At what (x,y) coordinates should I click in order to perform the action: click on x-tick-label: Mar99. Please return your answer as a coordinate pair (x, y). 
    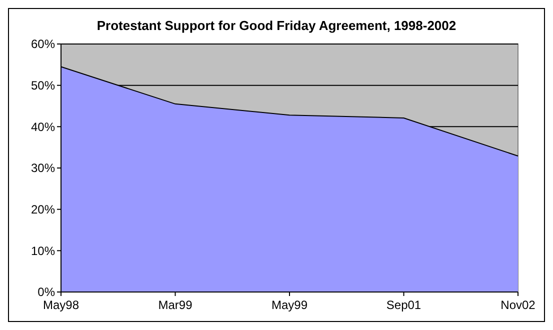
    Looking at the image, I should click on (175, 305).